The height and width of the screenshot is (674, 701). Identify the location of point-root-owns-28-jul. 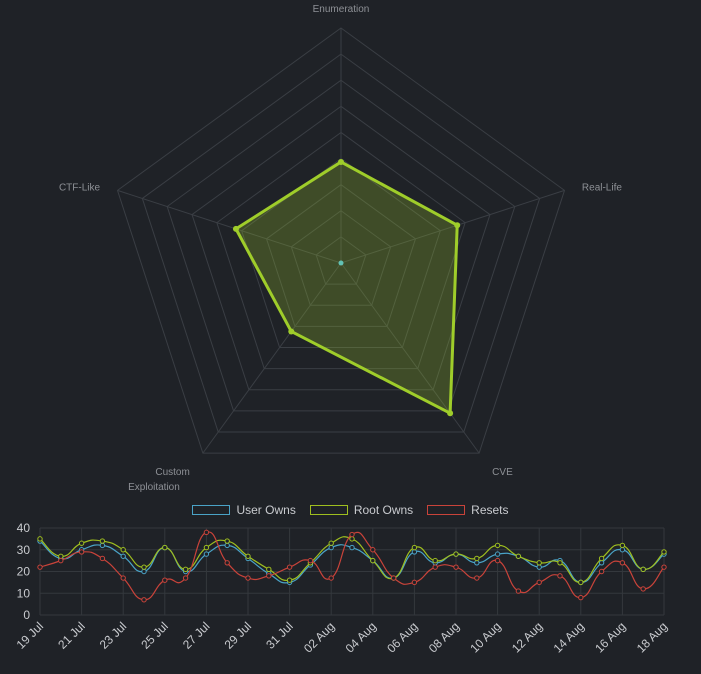
(227, 541).